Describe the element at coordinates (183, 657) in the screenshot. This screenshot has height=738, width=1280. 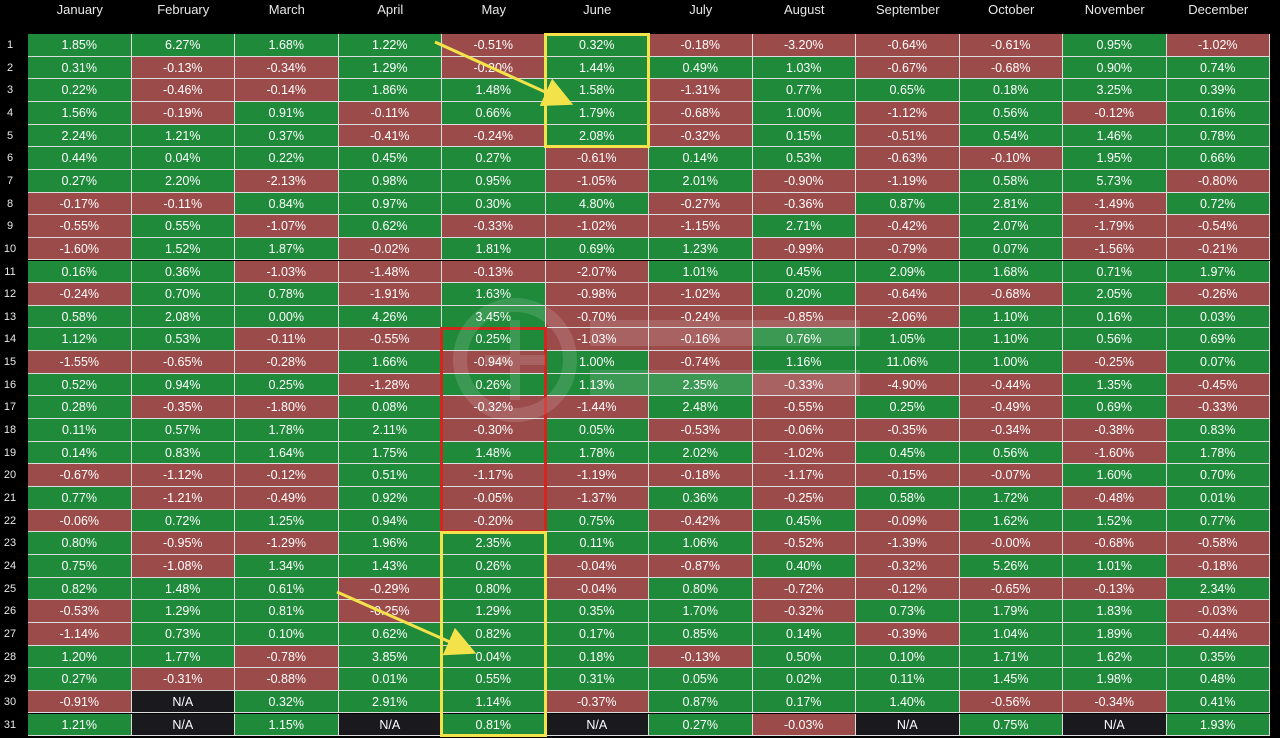
I see `heatmap-cell: 1.77%` at that location.